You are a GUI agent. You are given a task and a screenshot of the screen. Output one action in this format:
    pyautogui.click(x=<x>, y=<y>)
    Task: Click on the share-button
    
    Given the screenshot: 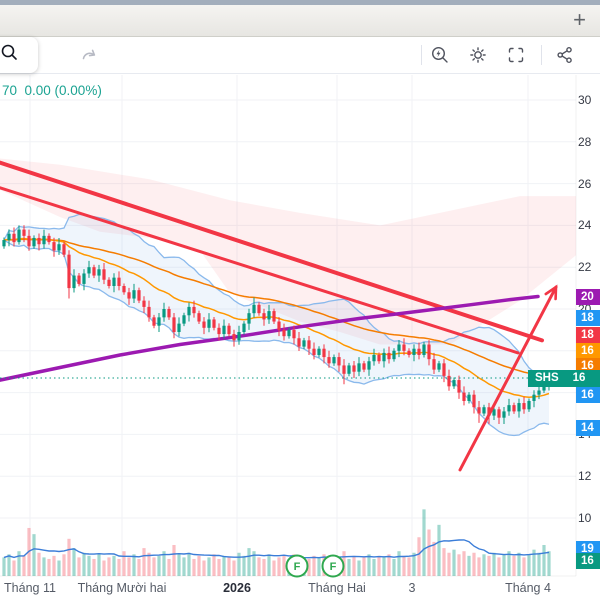 What is the action you would take?
    pyautogui.click(x=565, y=55)
    